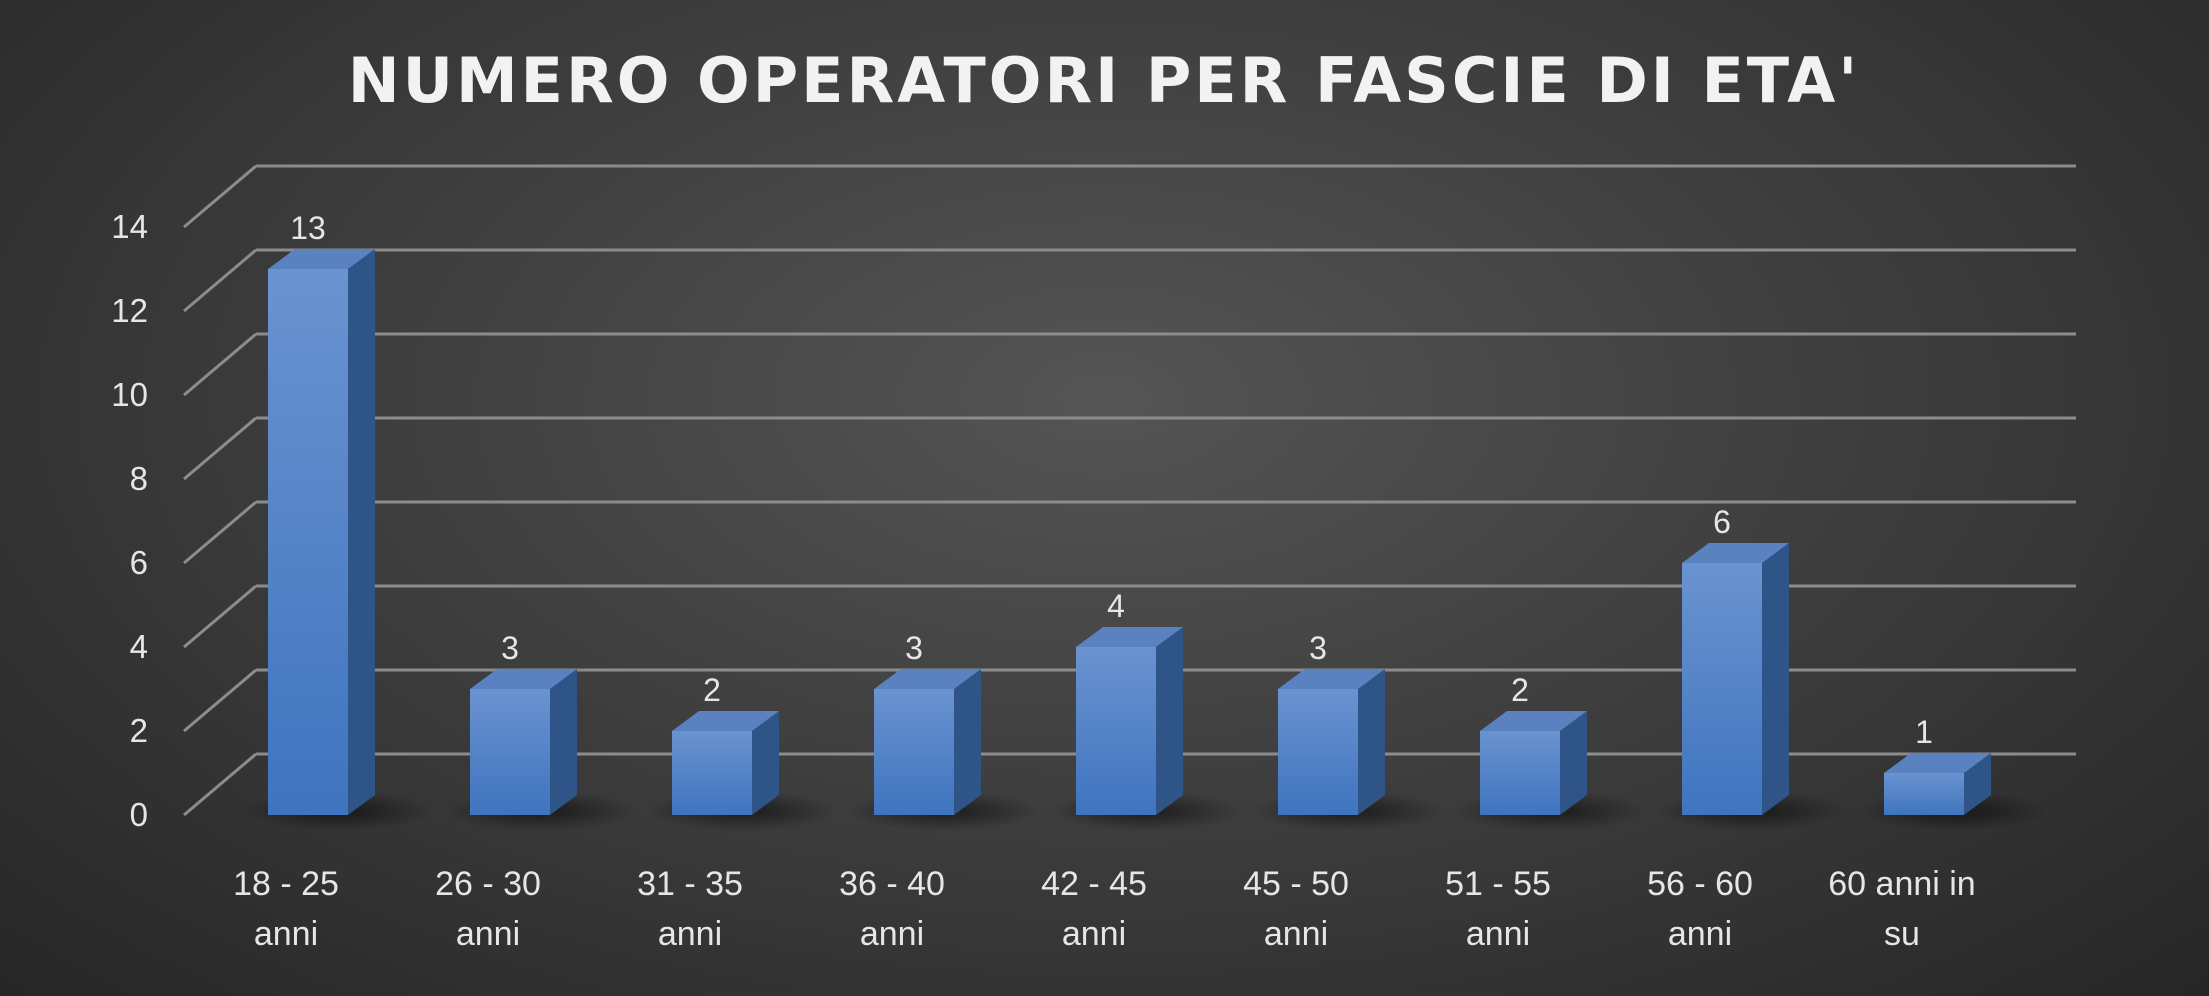 The image size is (2209, 996). What do you see at coordinates (1296, 884) in the screenshot?
I see `x-tick-label: 45 - 50` at bounding box center [1296, 884].